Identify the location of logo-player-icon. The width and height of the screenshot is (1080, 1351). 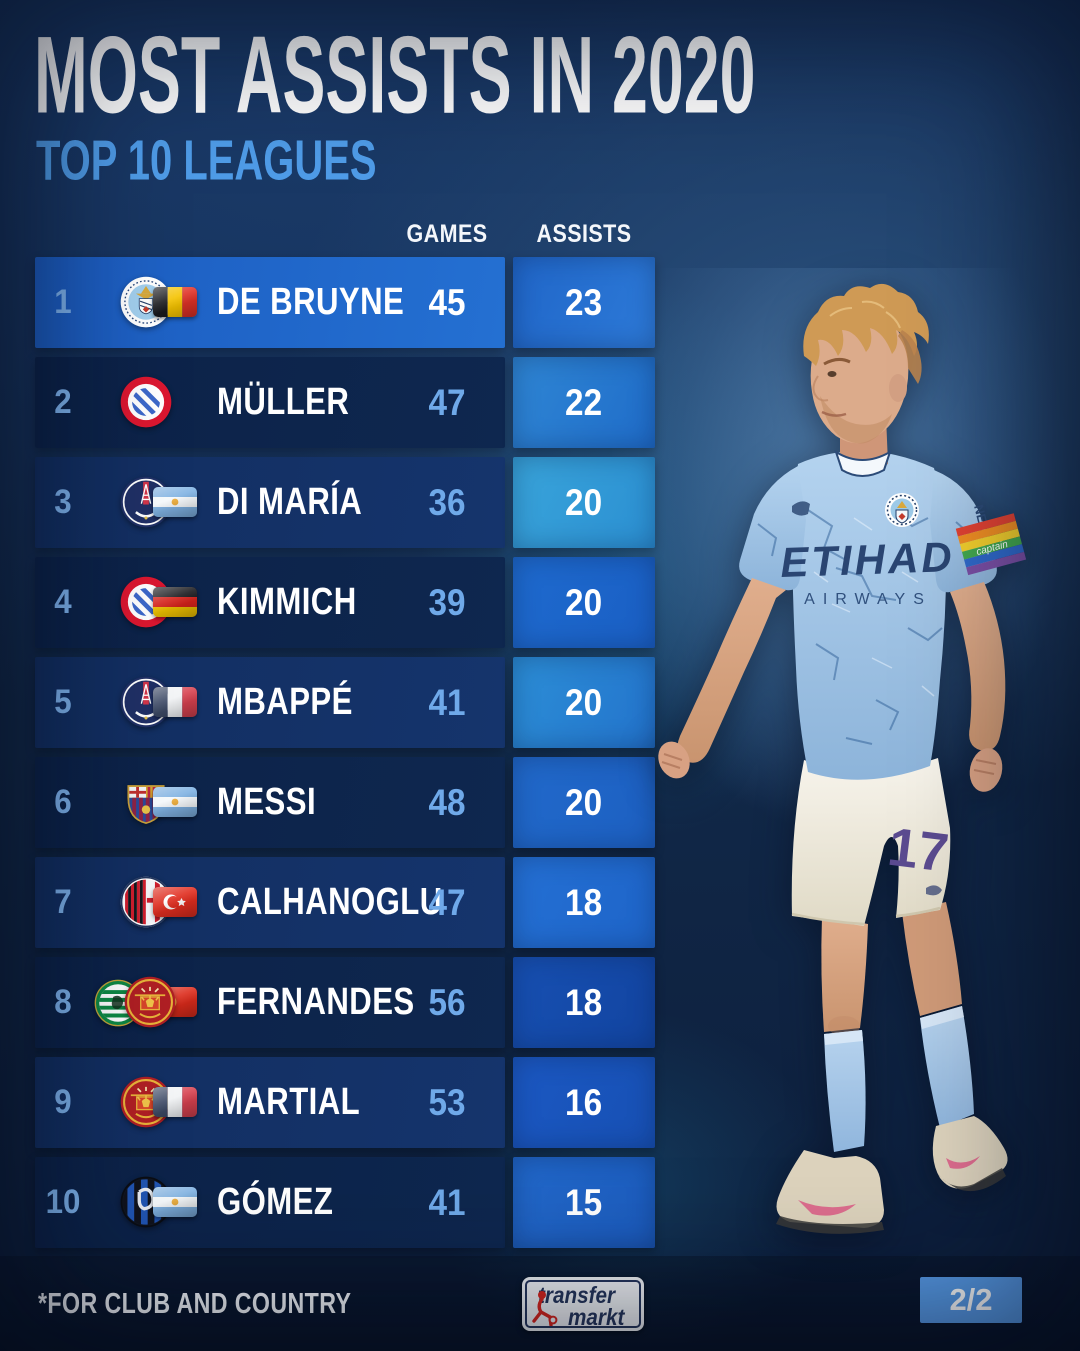
(545, 1308).